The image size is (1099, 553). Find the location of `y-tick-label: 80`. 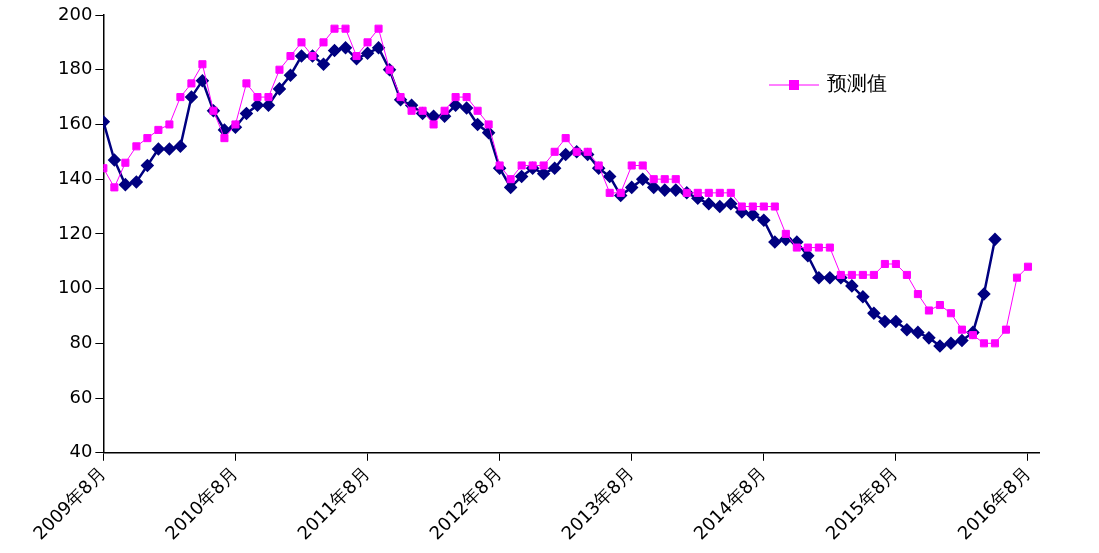

y-tick-label: 80 is located at coordinates (81, 342).